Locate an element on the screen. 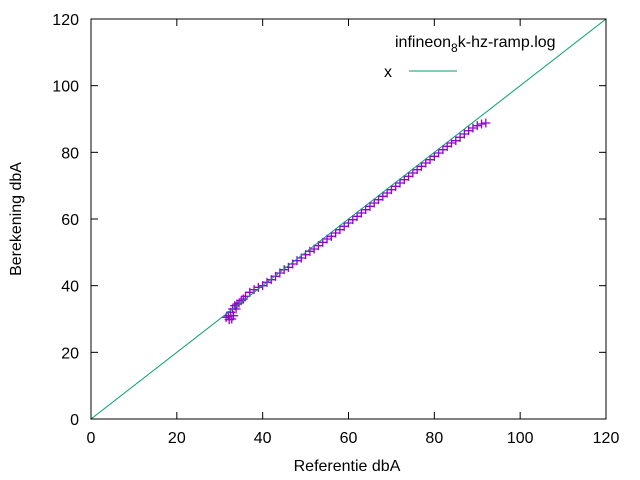 Image resolution: width=640 pixels, height=480 pixels. x-tick-label: 0 is located at coordinates (91, 438).